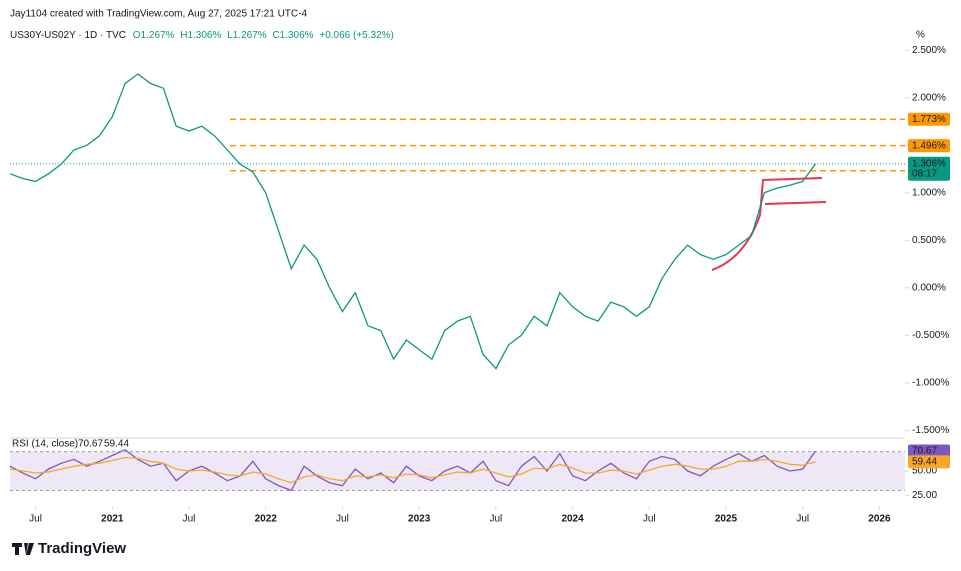 The image size is (961, 571). I want to click on level-label: 1.496%, so click(929, 145).